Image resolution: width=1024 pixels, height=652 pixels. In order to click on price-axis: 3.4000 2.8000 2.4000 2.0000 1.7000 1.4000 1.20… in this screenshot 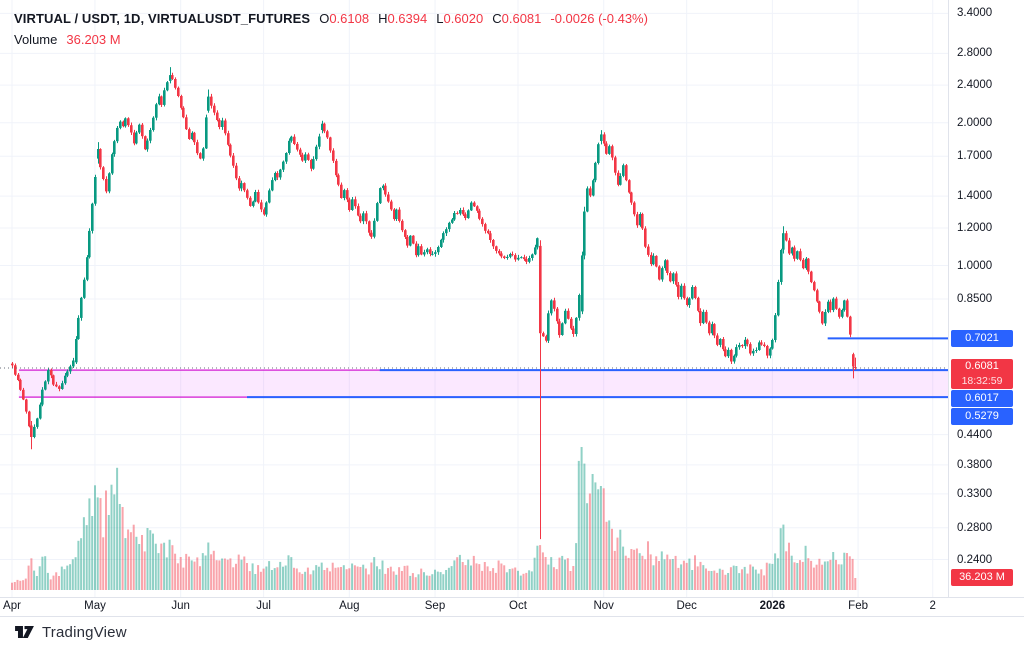, I will do `click(986, 307)`.